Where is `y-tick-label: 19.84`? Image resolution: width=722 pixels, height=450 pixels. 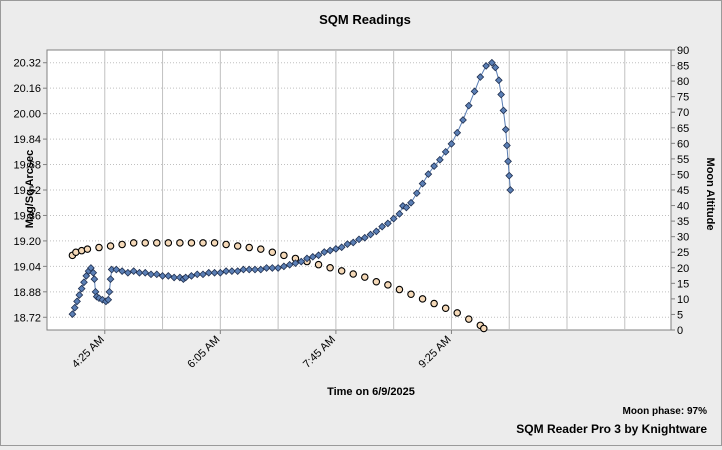
y-tick-label: 19.84 is located at coordinates (27, 140).